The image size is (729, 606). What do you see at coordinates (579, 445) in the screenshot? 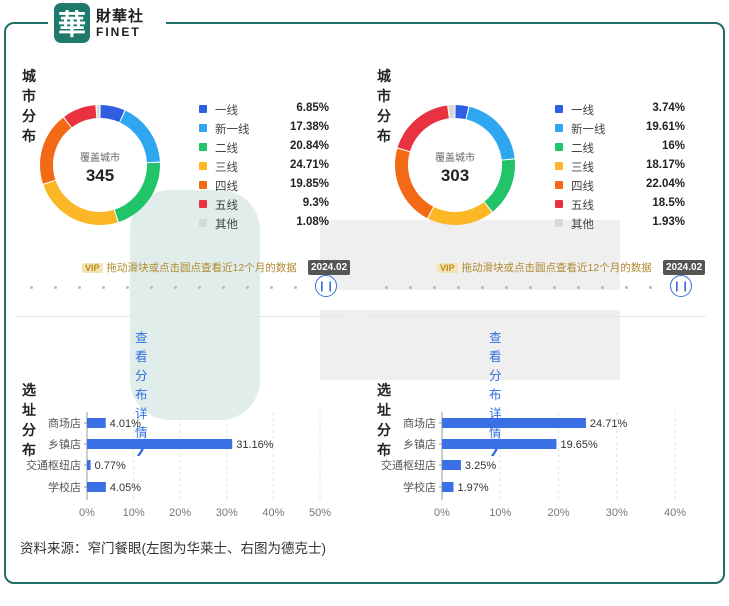
I see `bar-value-label: 19.65%` at bounding box center [579, 445].